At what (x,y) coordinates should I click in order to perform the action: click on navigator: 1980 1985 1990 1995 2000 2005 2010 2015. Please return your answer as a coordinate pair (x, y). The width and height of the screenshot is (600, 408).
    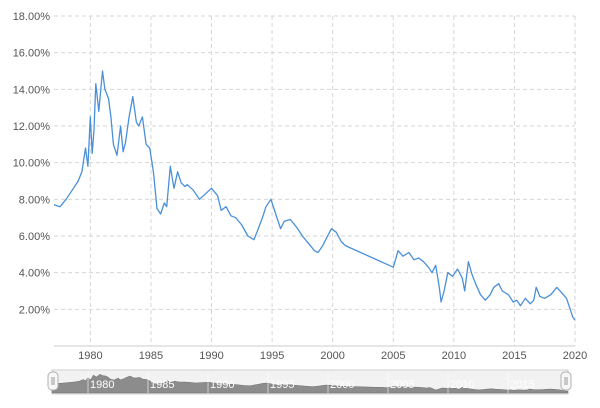
    Looking at the image, I should click on (309, 382).